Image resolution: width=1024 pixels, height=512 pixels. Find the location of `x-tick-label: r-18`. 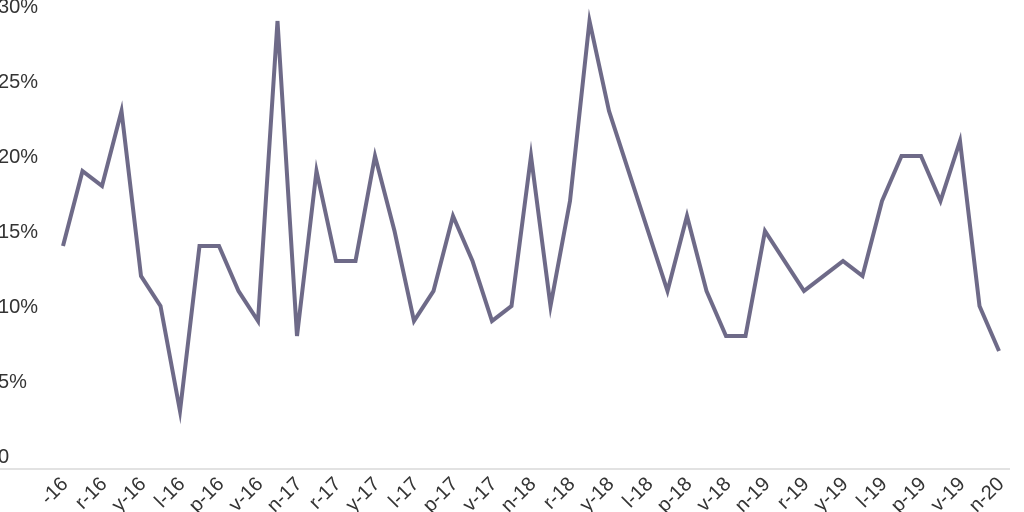

x-tick-label: r-18 is located at coordinates (559, 492).